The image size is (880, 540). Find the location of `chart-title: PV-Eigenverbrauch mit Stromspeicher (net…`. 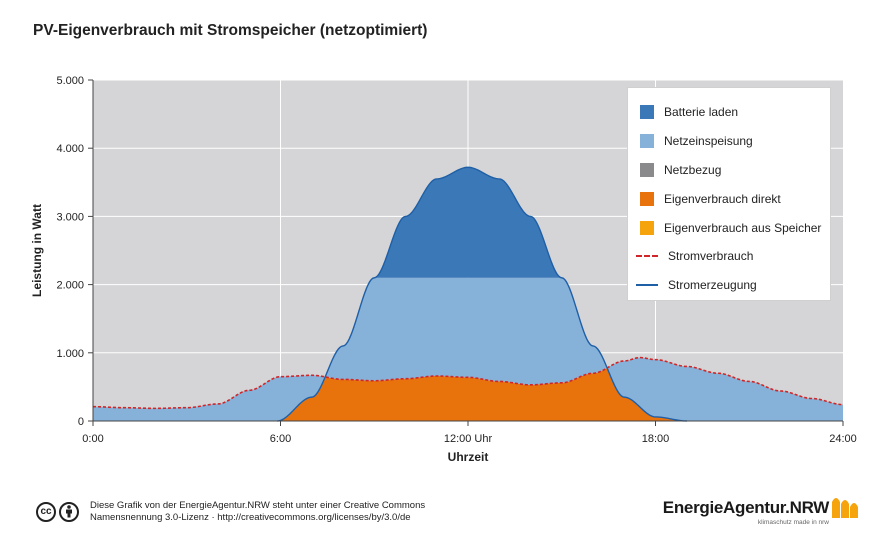

chart-title: PV-Eigenverbrauch mit Stromspeicher (net… is located at coordinates (230, 30).